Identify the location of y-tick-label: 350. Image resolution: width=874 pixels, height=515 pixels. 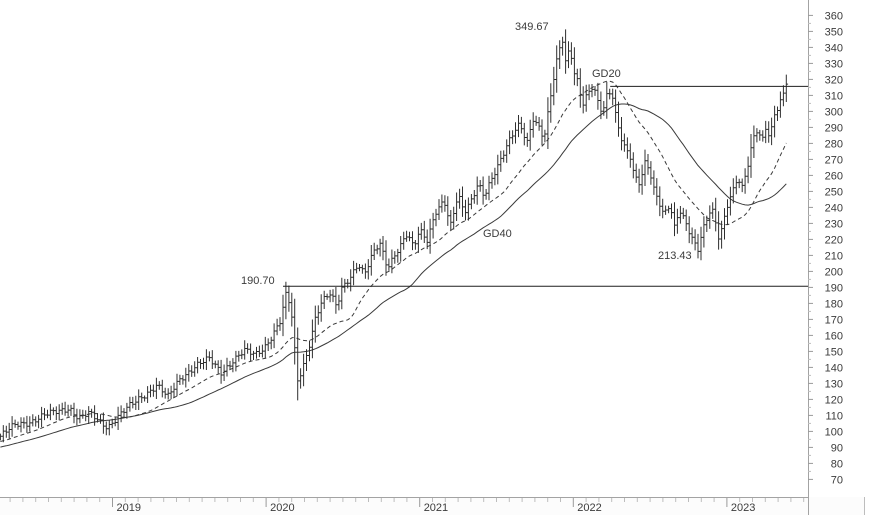
(834, 32).